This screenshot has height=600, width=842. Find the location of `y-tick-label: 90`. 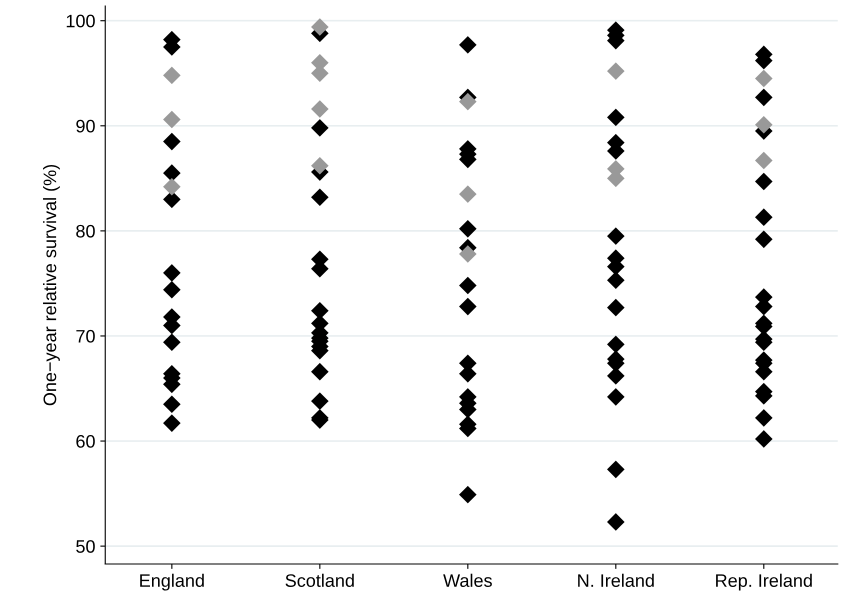

y-tick-label: 90 is located at coordinates (85, 126).